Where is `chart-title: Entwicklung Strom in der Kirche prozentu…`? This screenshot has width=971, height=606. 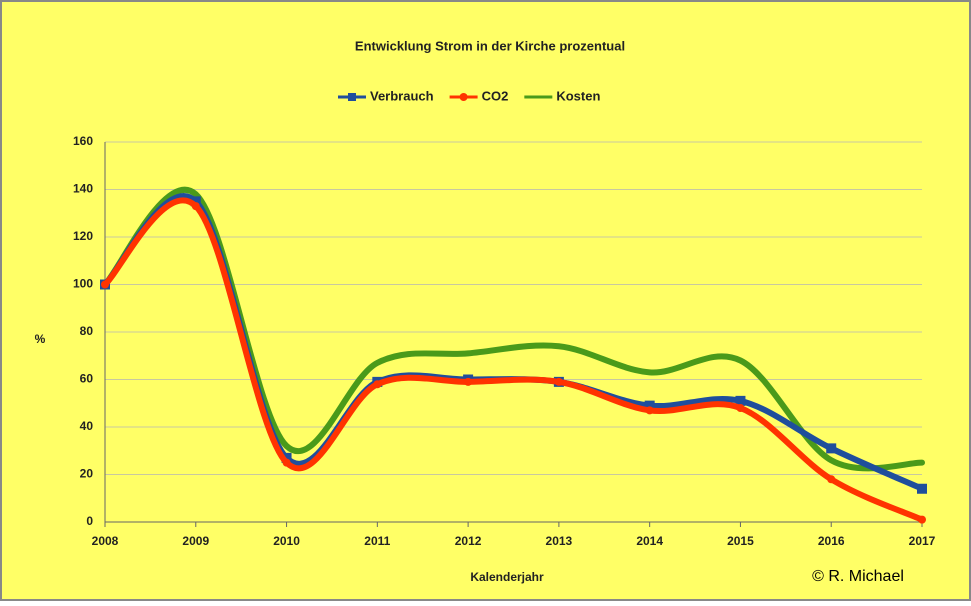
chart-title: Entwicklung Strom in der Kirche prozentu… is located at coordinates (490, 45).